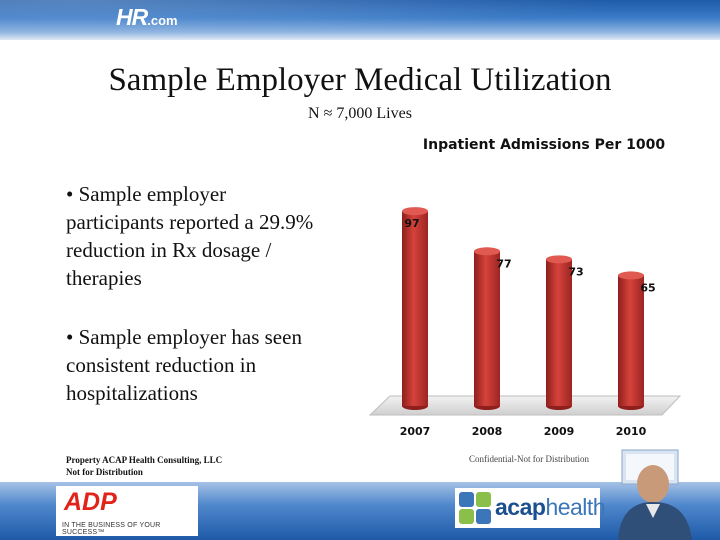 This screenshot has width=720, height=540. I want to click on footer-confidential: Confidential-Not for Distribution, so click(529, 459).